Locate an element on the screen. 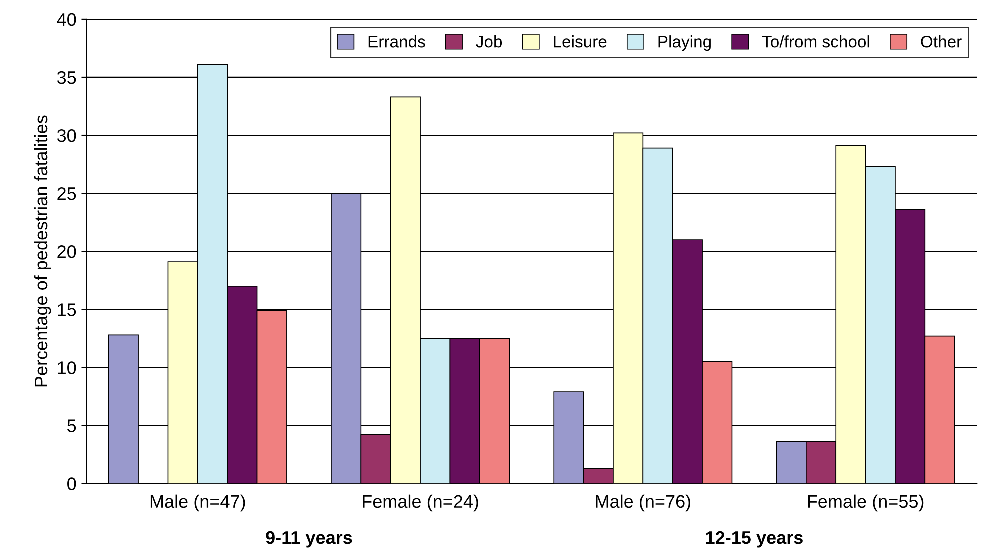 The height and width of the screenshot is (556, 984). y-axis-title: Percentage of pedestrian fatalities is located at coordinates (43, 251).